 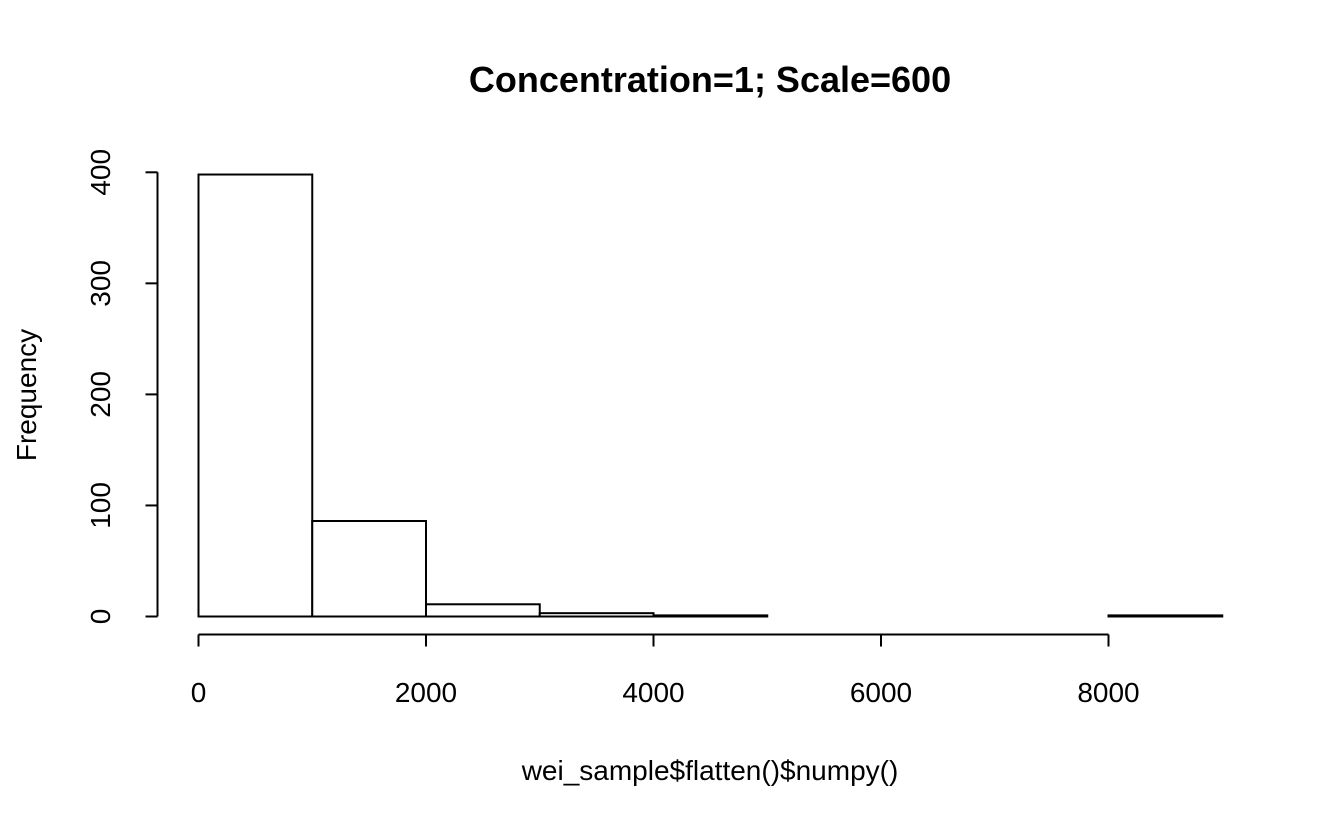 I want to click on chart-title: Concentration=1; Scale=600, so click(x=710, y=79).